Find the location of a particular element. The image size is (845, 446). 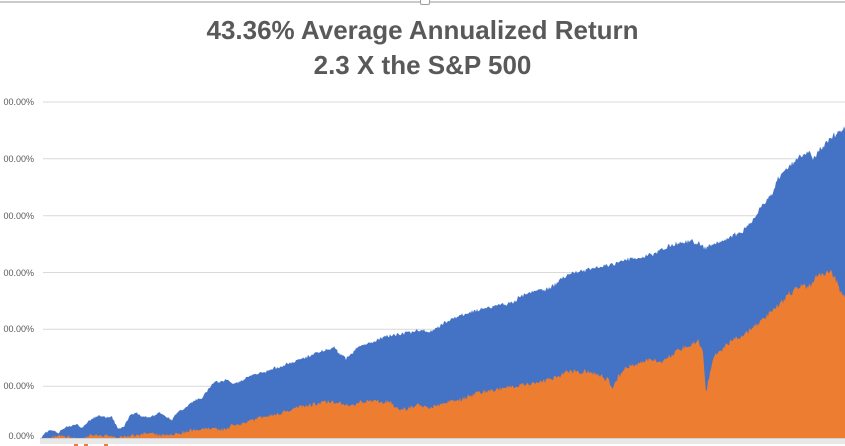

axis-artifact-dashes is located at coordinates (91, 445).